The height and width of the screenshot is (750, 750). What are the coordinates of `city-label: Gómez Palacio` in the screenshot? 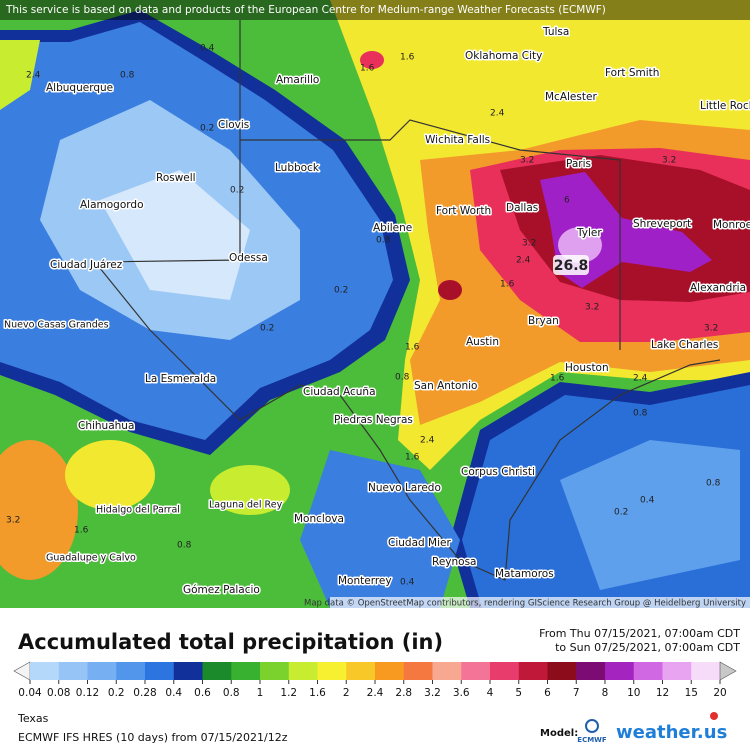 It's located at (221, 590).